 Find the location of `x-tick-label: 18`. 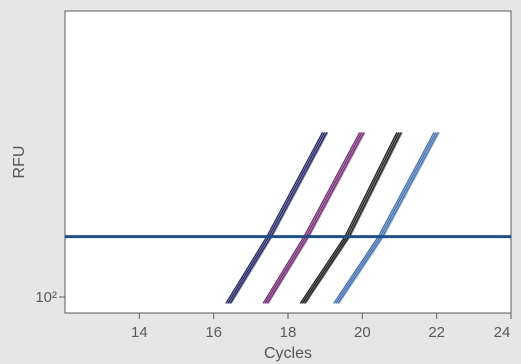

x-tick-label: 18 is located at coordinates (288, 332).